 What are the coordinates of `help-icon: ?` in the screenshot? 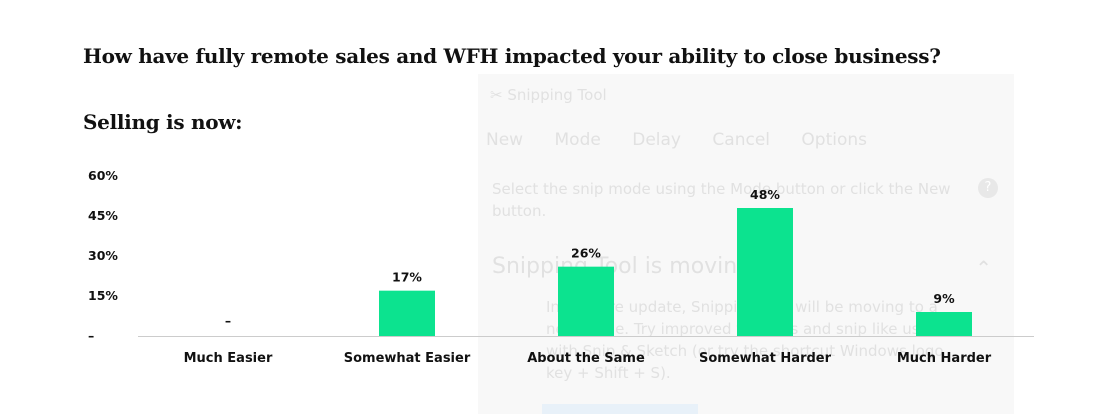 It's located at (988, 188).